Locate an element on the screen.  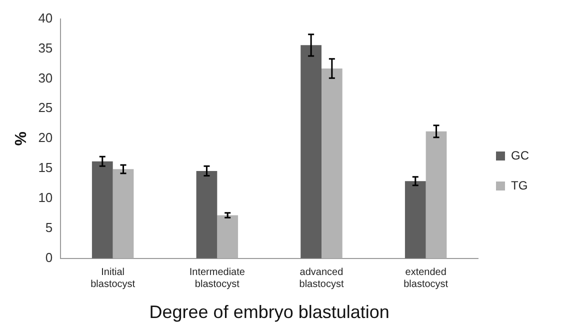
x-tick-label: Initial blastocyst is located at coordinates (113, 278).